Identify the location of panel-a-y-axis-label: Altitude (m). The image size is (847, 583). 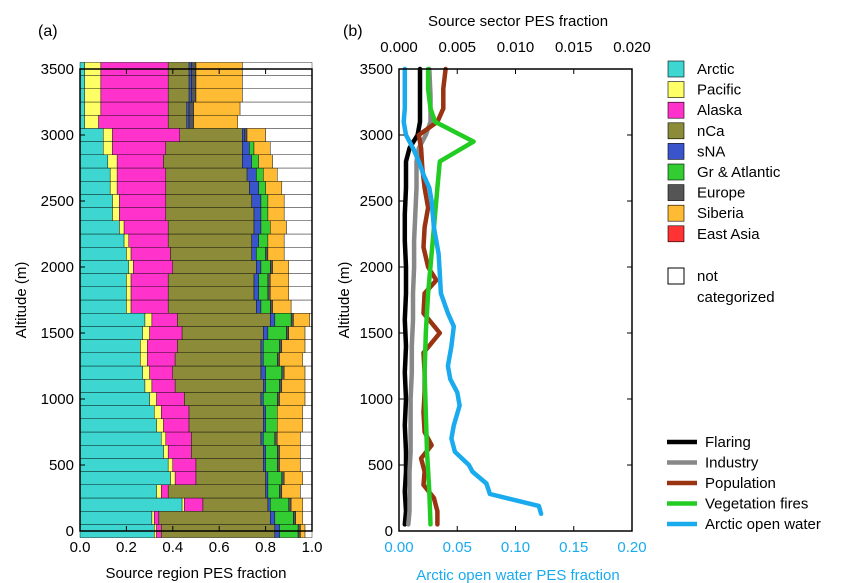
(21, 300).